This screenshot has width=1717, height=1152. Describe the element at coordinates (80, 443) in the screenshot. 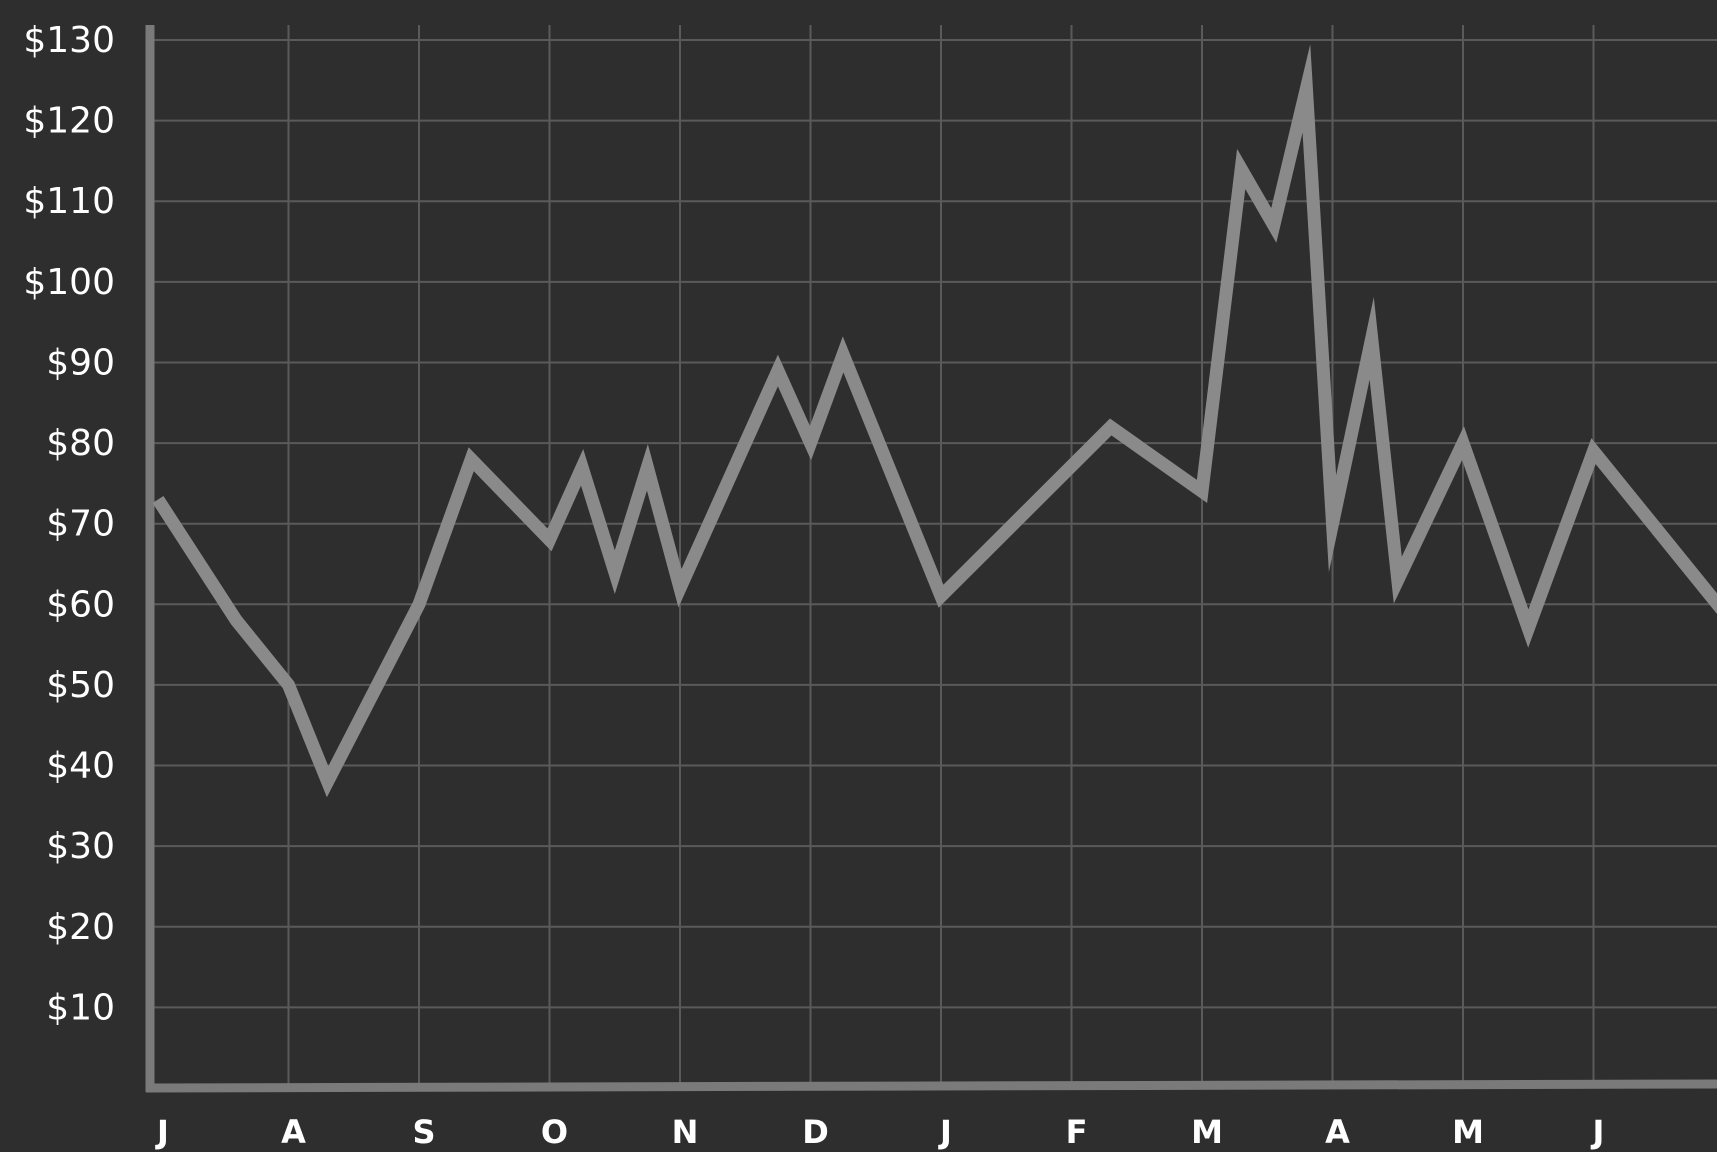

I see `y-tick-label: $80` at that location.